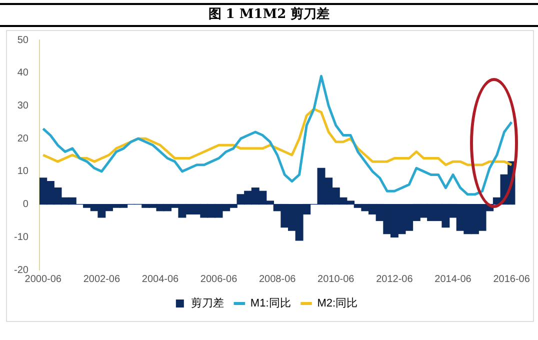 This screenshot has width=538, height=340. Describe the element at coordinates (161, 279) in the screenshot. I see `x-tick-label: 2004-06` at that location.